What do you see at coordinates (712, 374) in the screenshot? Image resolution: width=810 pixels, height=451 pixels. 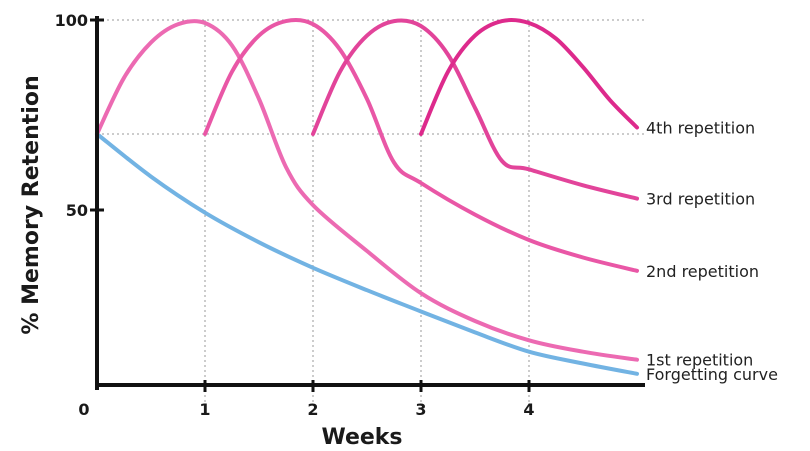 I see `series-label-forgetting-curve: Forgetting curve` at bounding box center [712, 374].